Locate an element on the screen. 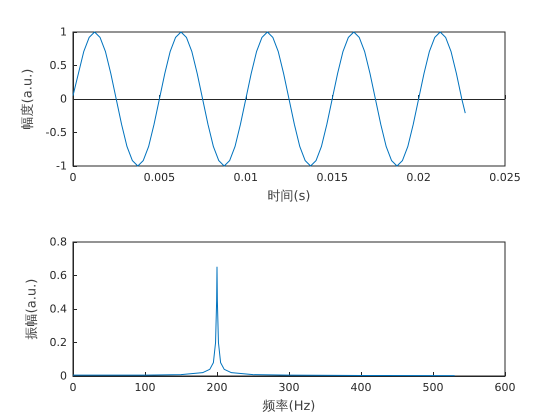 Image resolution: width=560 pixels, height=420 pixels. y-tick-label: 0.2 is located at coordinates (58, 342).